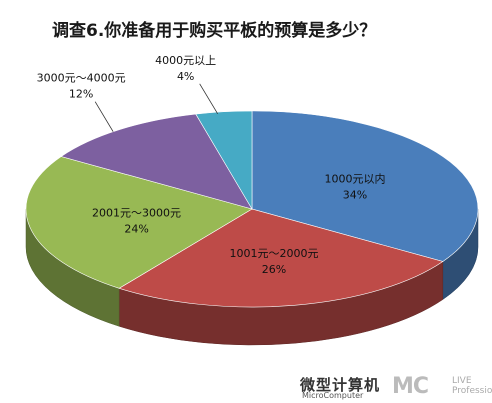 Image resolution: width=492 pixels, height=403 pixels. I want to click on watermark-cn-text: 微型计算机, so click(340, 385).